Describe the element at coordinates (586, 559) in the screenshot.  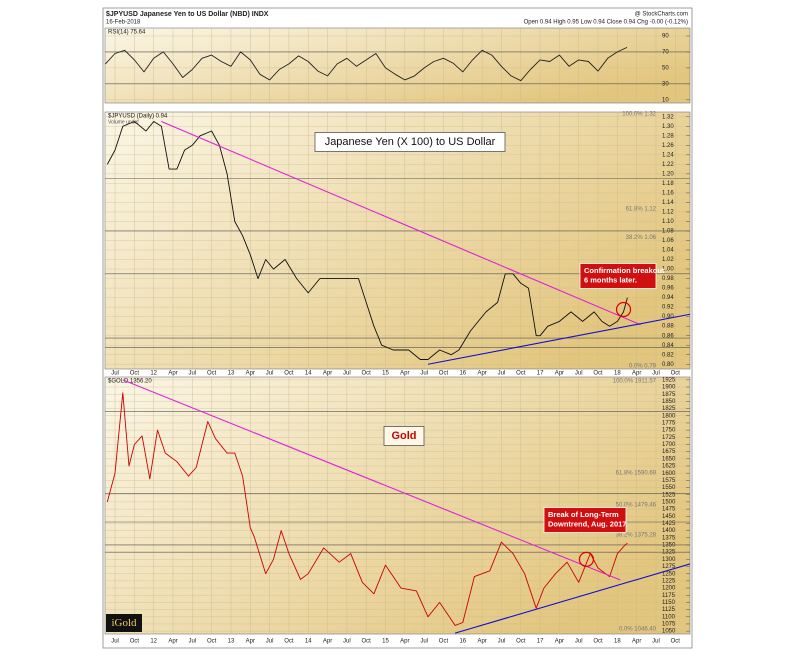
I see `highlight-circle` at that location.